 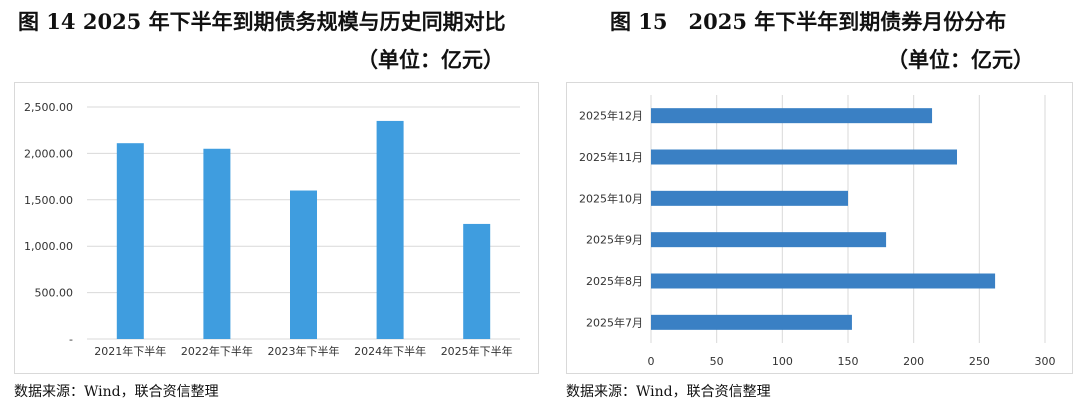 What do you see at coordinates (611, 116) in the screenshot?
I see `y-tick-label: 2025年12月` at bounding box center [611, 116].